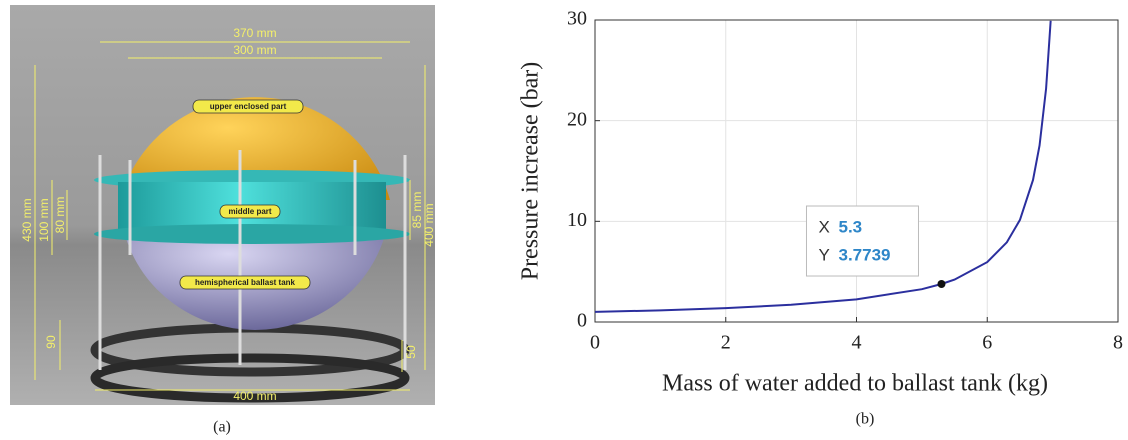  I want to click on rods, so click(252, 260).